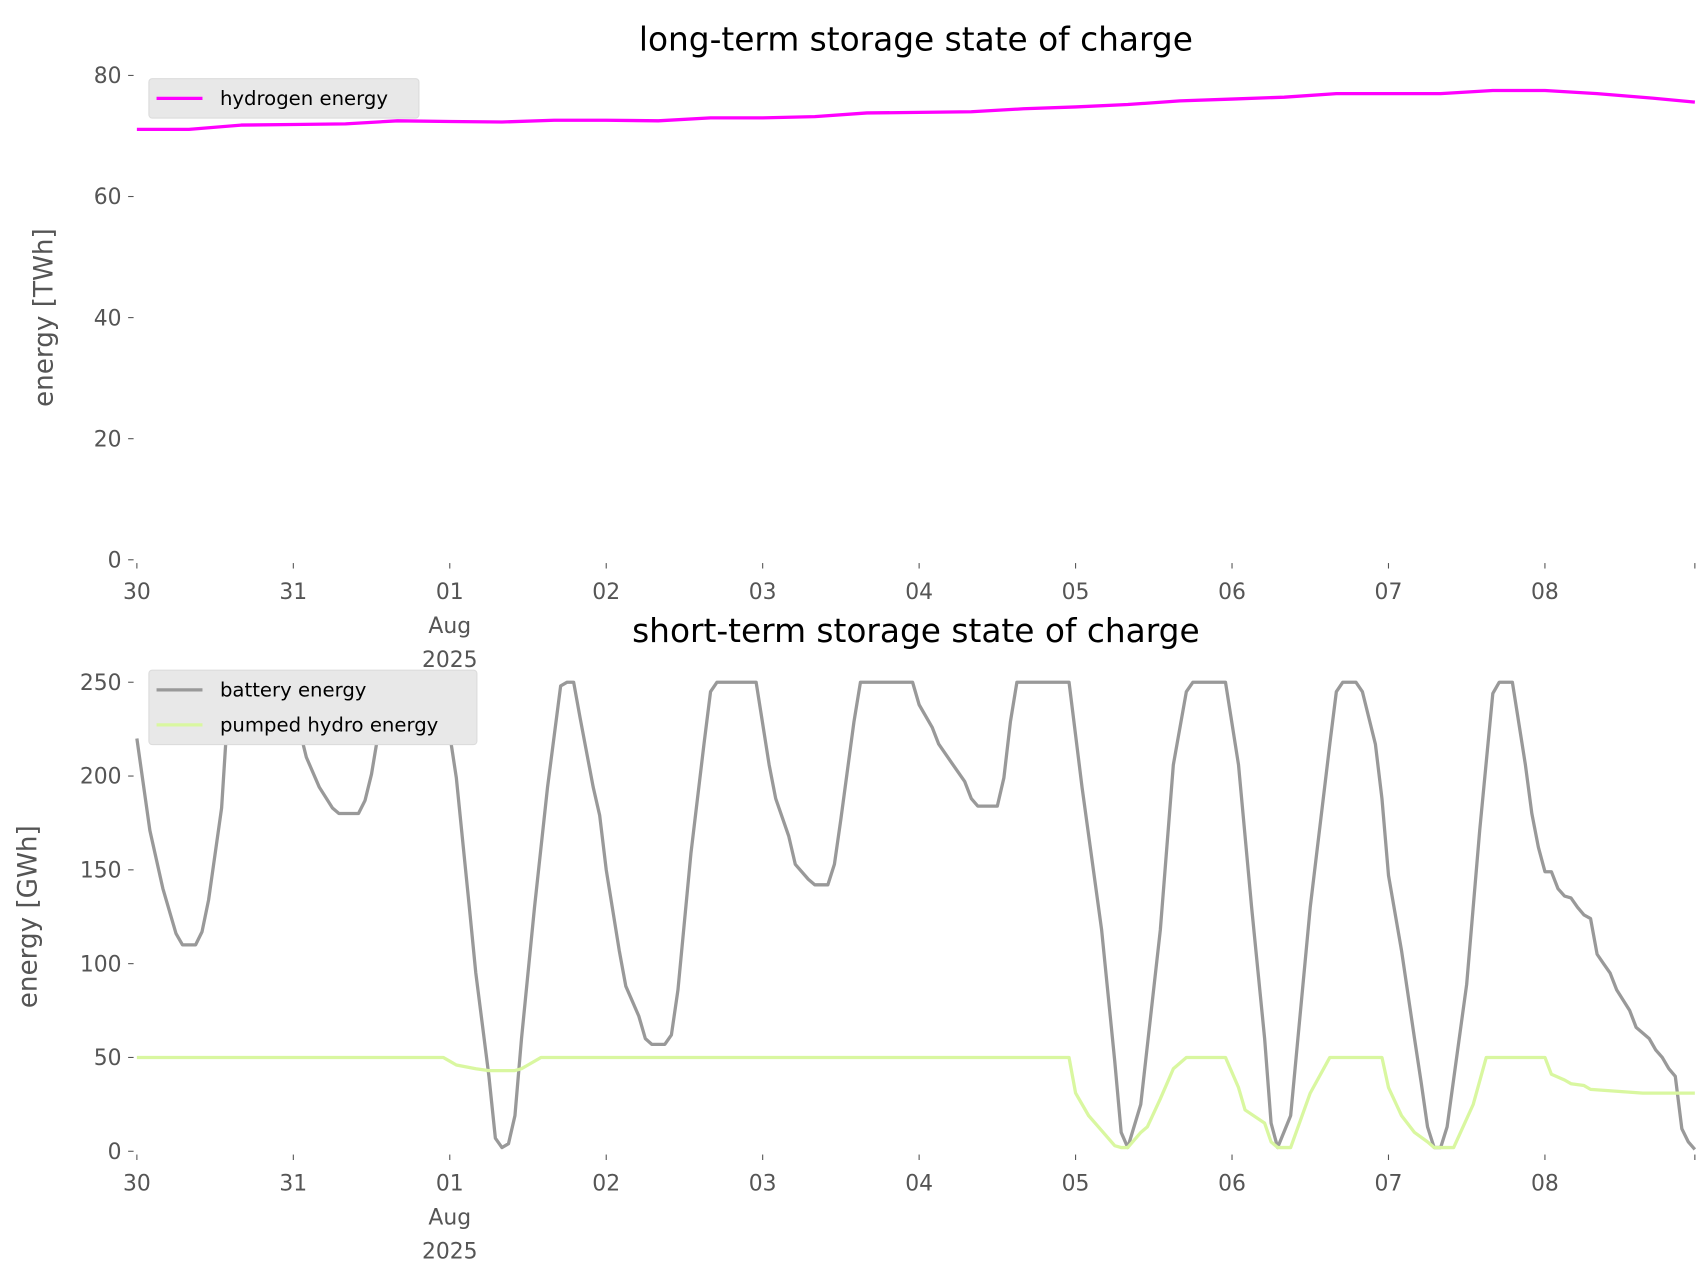 The image size is (1706, 1277). I want to click on y-tick-label: 40, so click(108, 318).